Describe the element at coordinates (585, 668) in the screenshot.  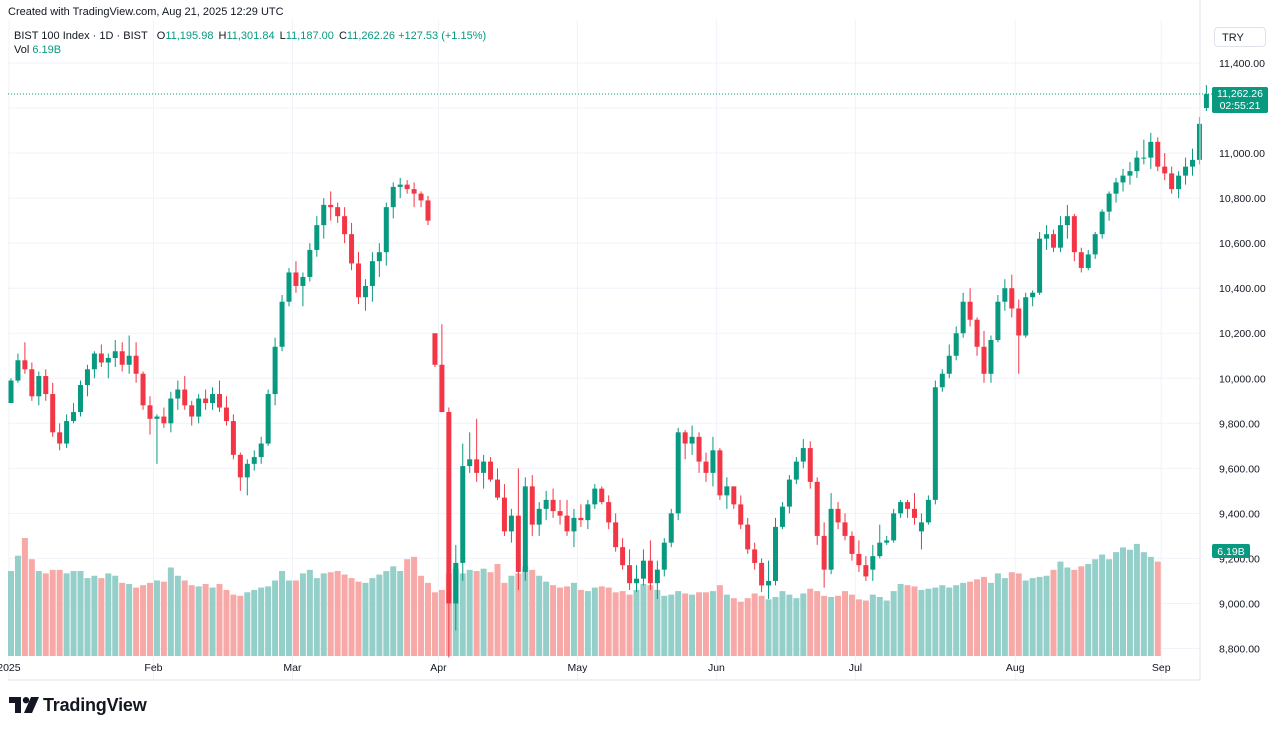
I see `time-axis: 2025 Feb Mar Apr May Jun Jul Aug Sep` at that location.